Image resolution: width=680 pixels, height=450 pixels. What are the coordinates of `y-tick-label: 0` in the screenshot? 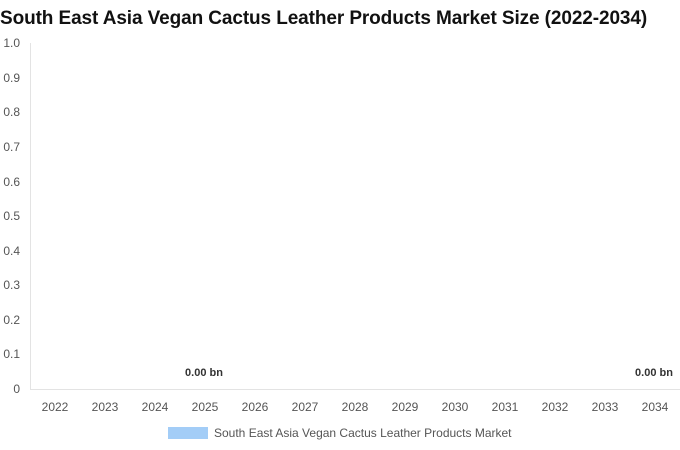 It's located at (16, 389).